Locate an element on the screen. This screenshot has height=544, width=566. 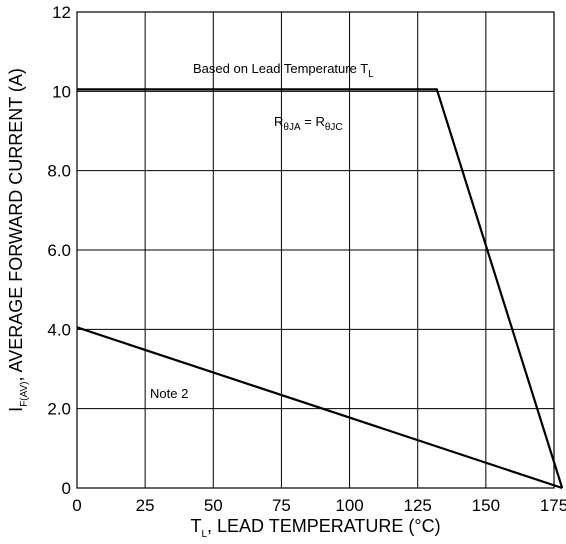
x-axis-title: TL, LEAD TEMPERATURE (°C) is located at coordinates (315, 528).